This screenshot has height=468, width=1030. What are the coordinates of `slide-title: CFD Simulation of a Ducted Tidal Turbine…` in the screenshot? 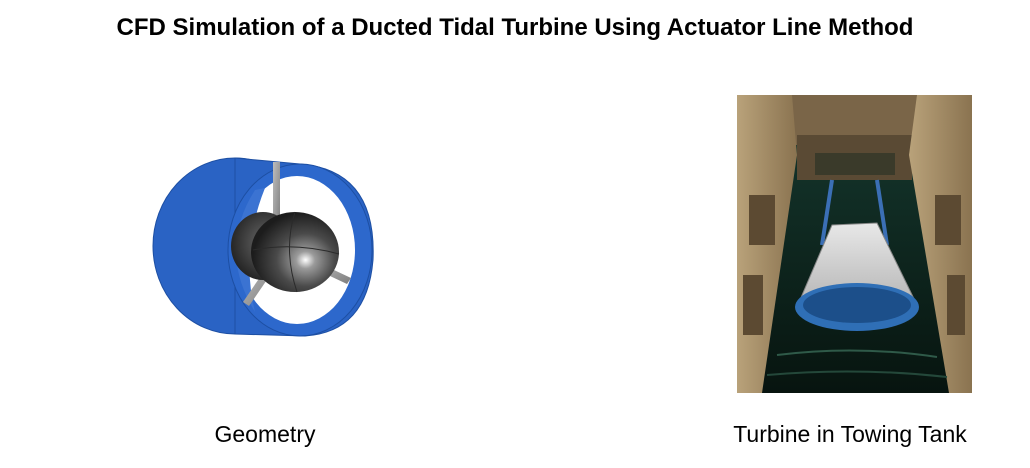 It's located at (515, 27).